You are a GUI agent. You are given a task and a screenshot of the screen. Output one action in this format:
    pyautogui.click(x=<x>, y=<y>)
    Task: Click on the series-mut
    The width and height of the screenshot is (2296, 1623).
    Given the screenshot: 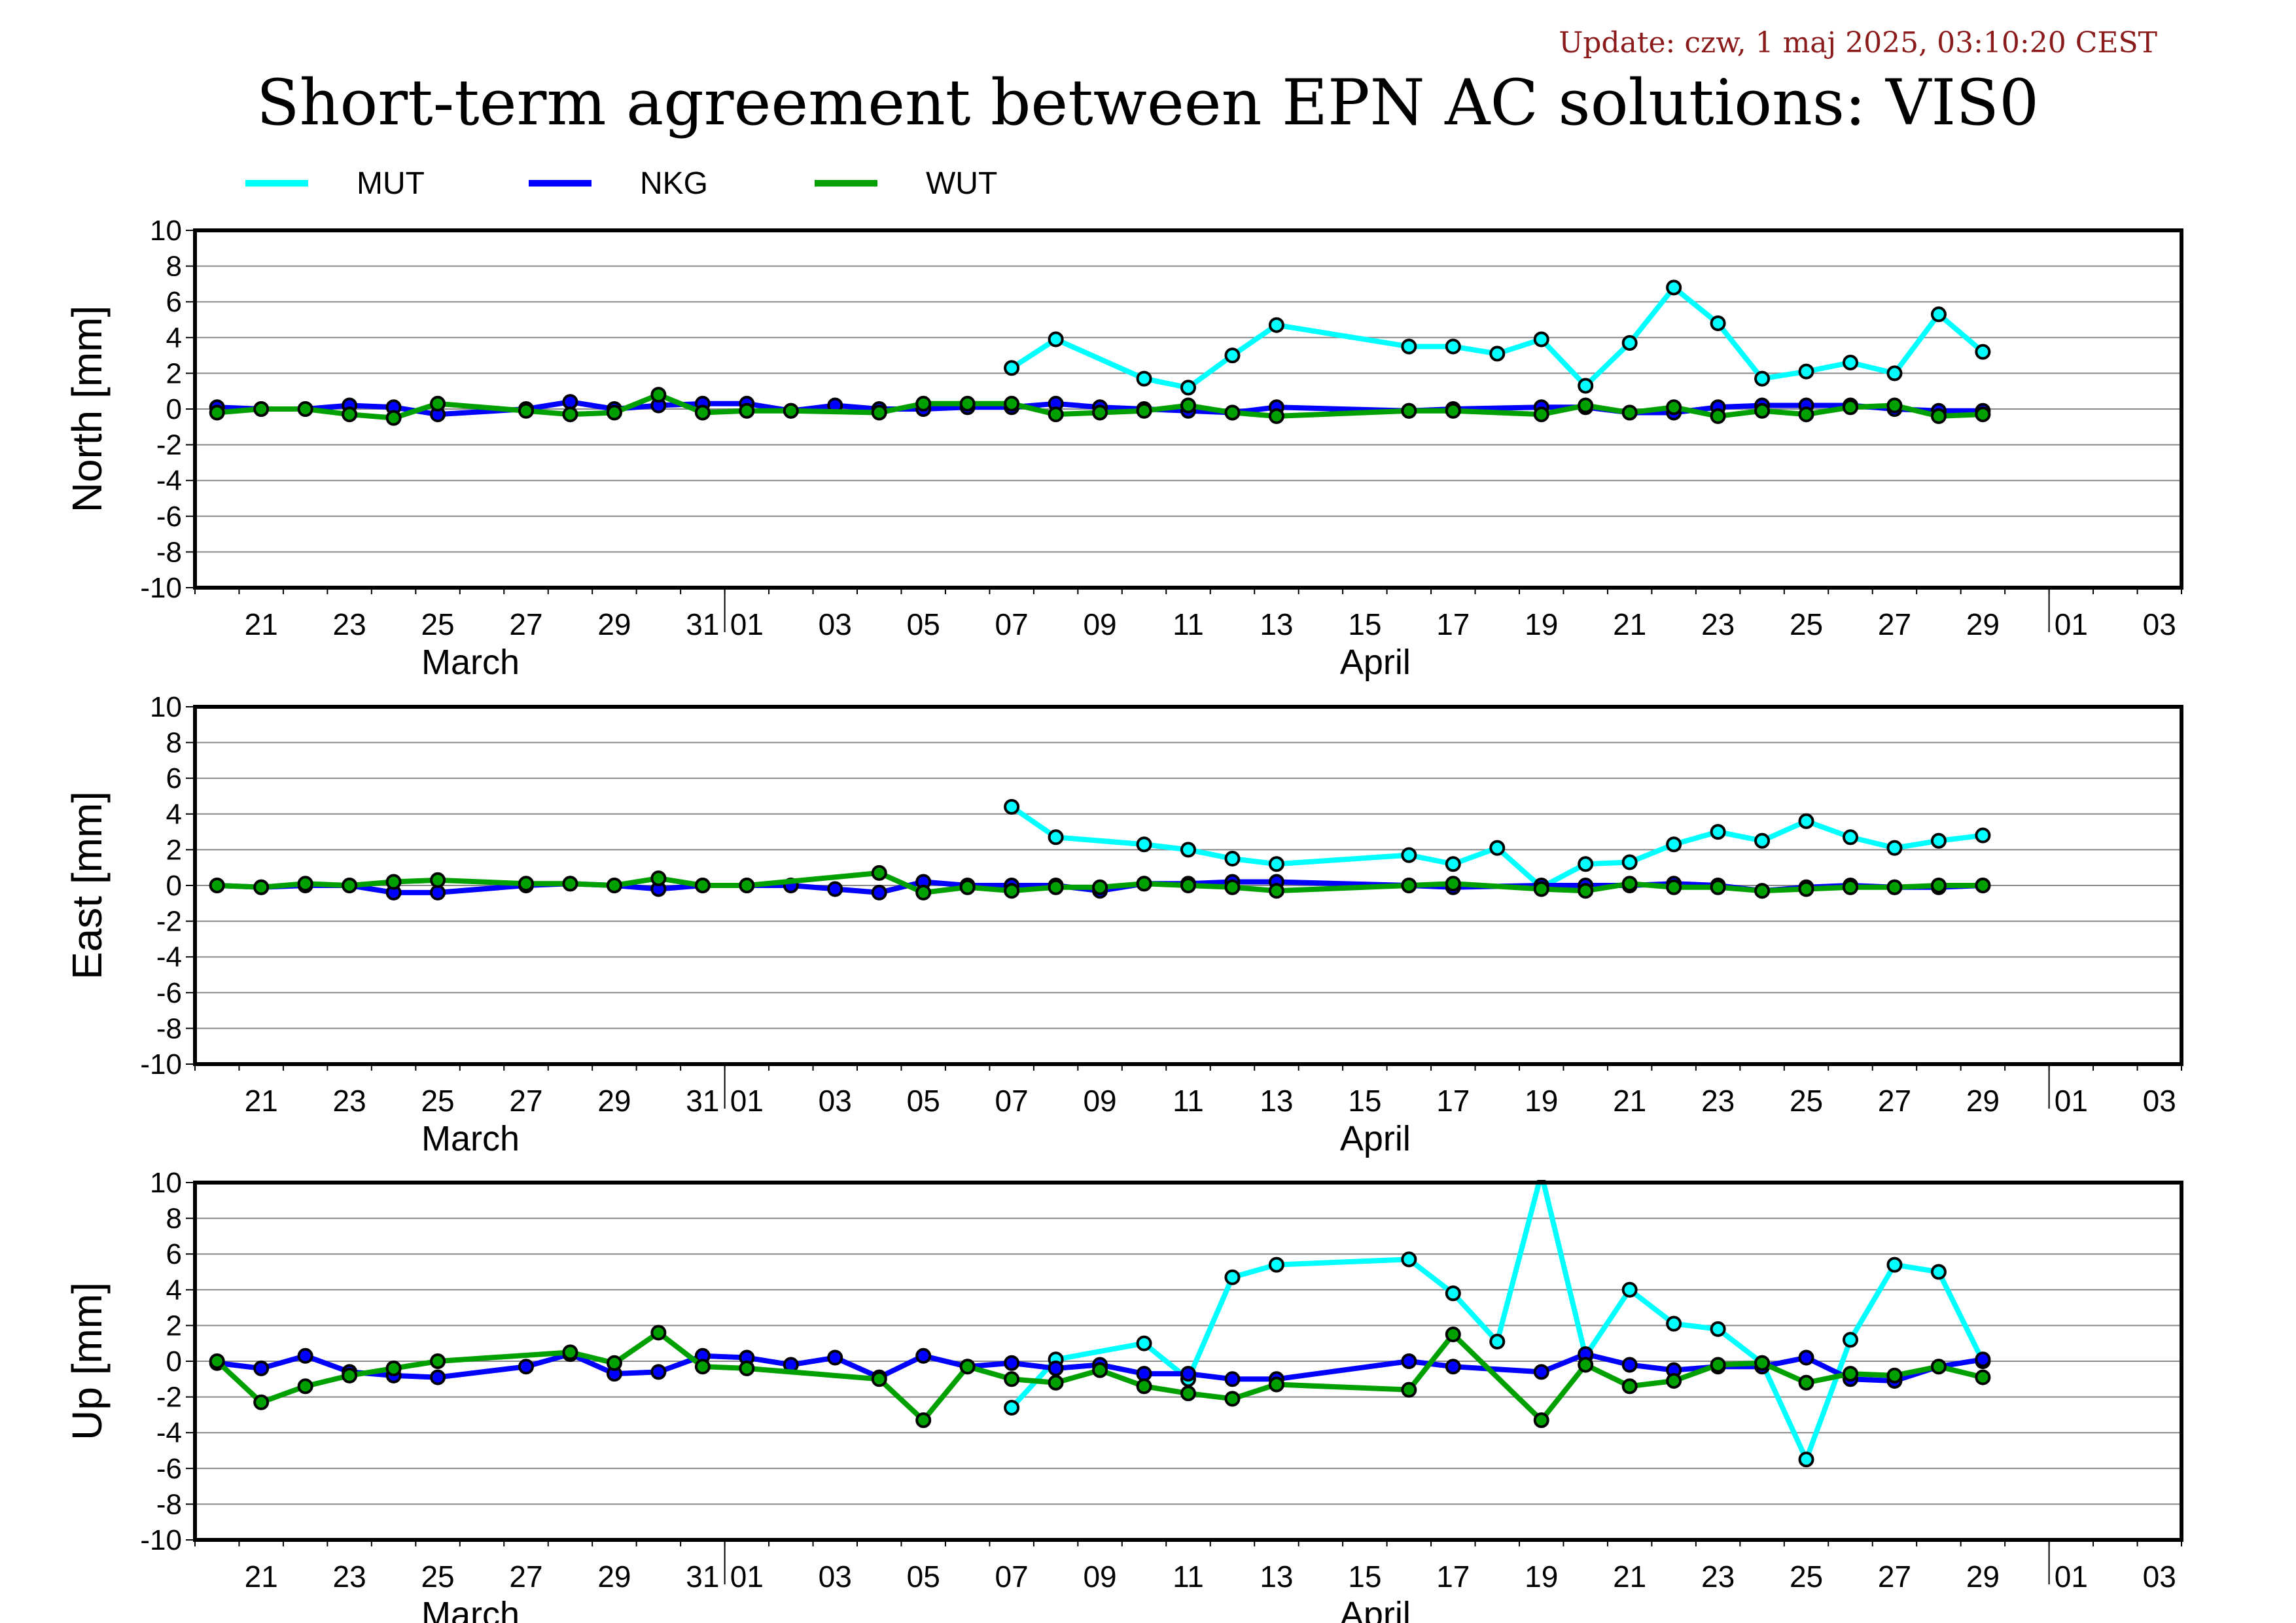 What is the action you would take?
    pyautogui.click(x=1498, y=337)
    